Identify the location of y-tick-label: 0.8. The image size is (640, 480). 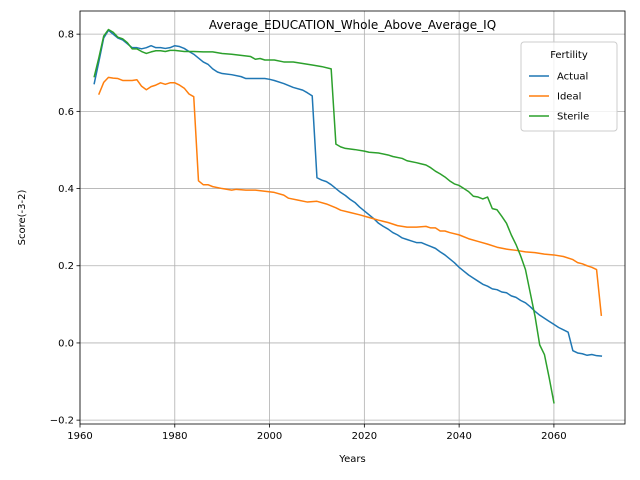
(66, 35).